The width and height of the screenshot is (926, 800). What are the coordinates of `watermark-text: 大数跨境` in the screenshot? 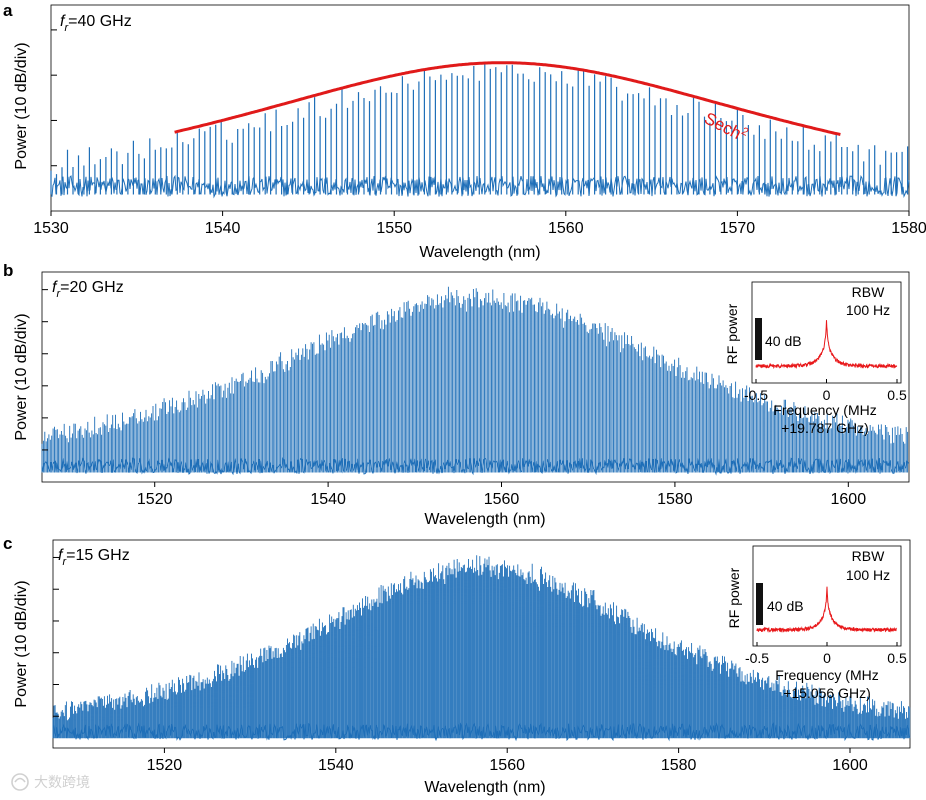 It's located at (62, 782).